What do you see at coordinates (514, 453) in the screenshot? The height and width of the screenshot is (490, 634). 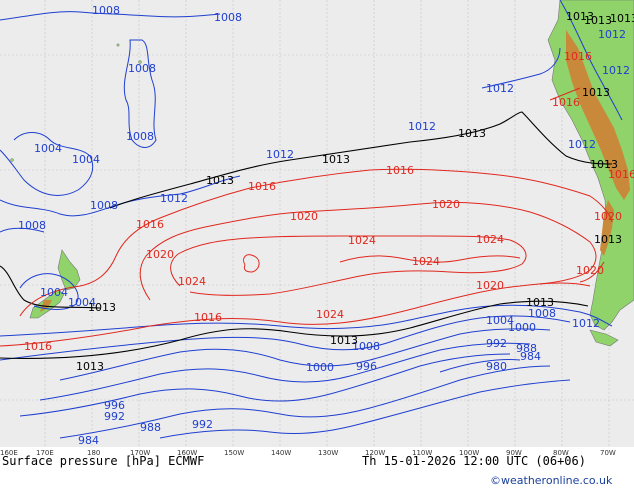 I see `longitude-tick: 90W` at bounding box center [514, 453].